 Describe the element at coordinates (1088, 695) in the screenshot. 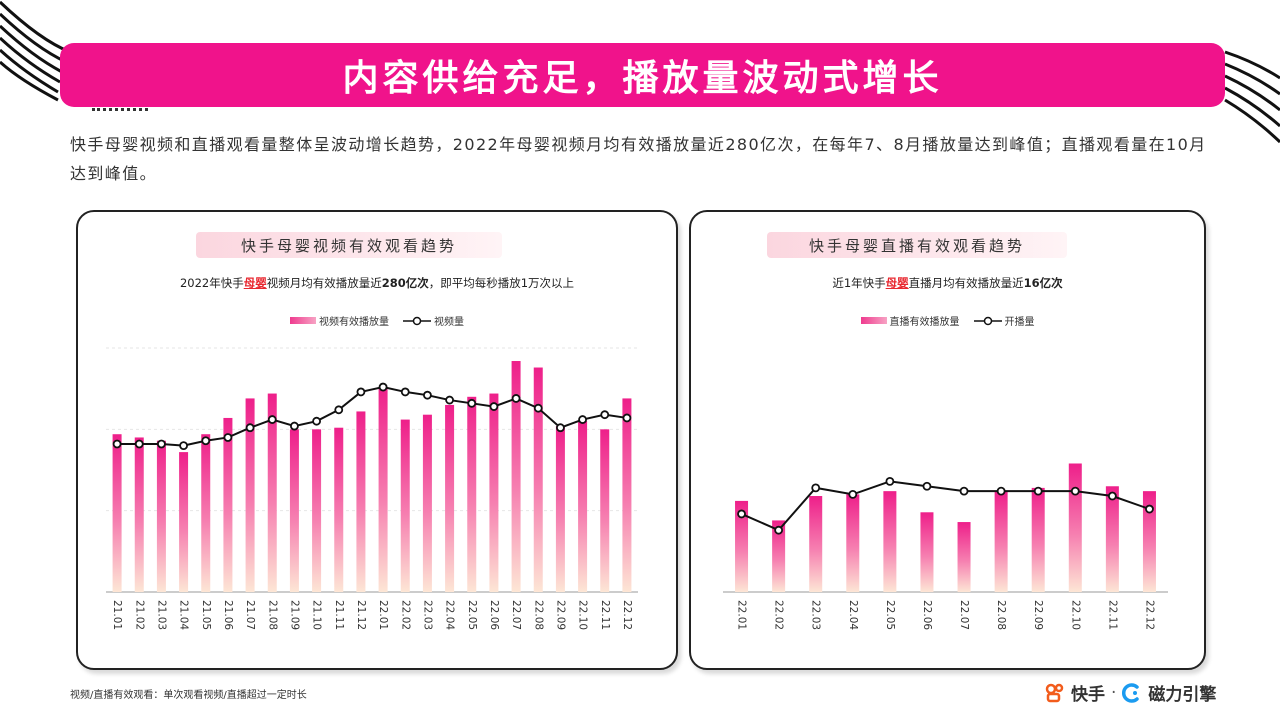

I see `brand-kuaishou: 快手` at that location.